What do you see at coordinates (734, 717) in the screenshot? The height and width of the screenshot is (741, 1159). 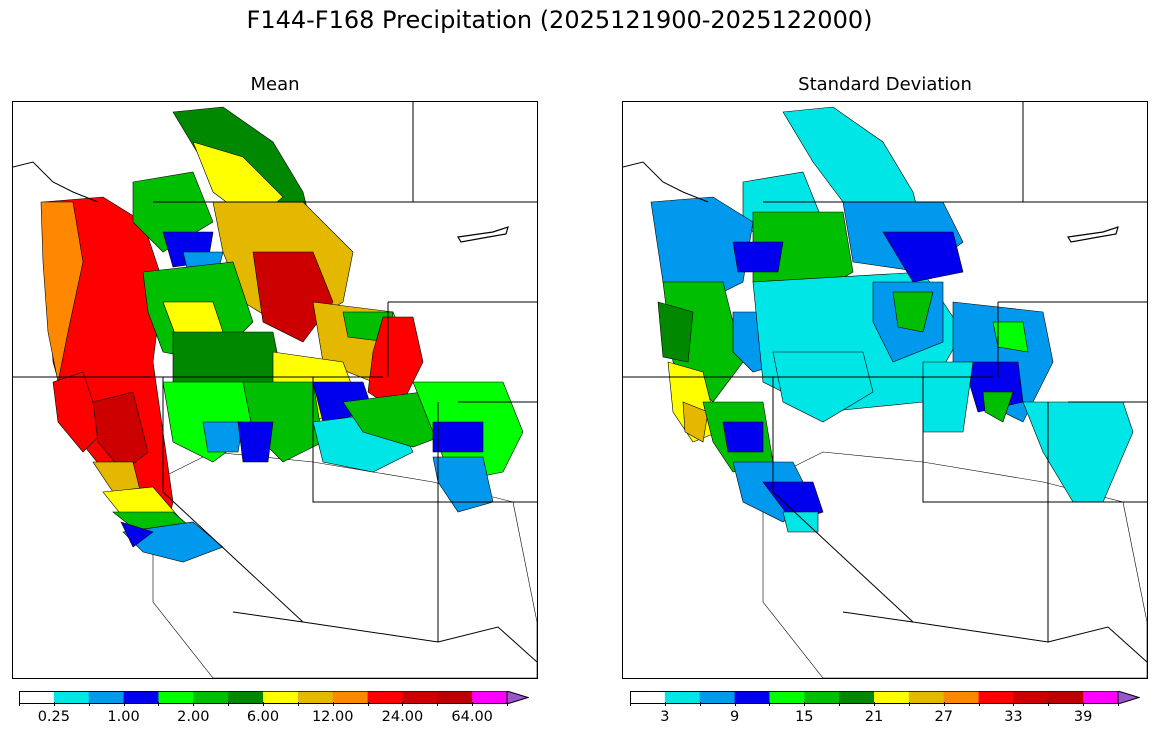 I see `stddev-colorbar-tick-label: 9` at bounding box center [734, 717].